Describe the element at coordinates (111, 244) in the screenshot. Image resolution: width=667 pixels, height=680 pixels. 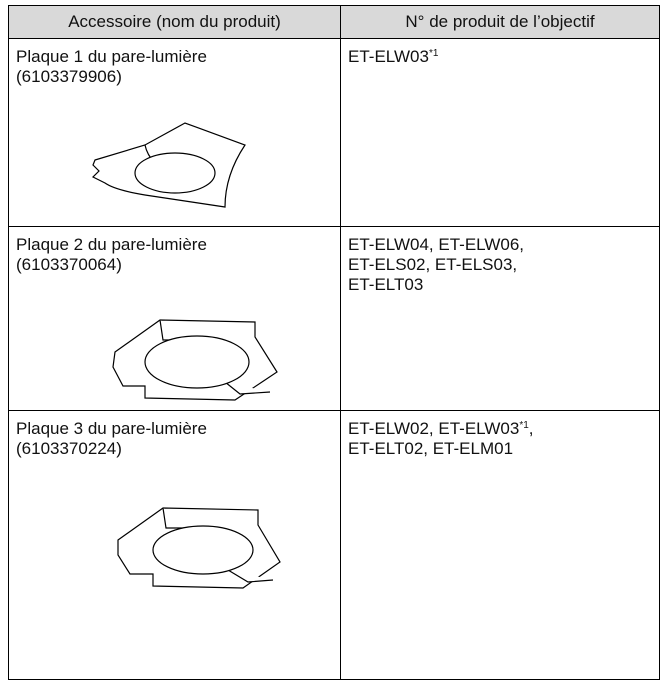
I see `product-name: Plaque 2 du pare-lumière` at that location.